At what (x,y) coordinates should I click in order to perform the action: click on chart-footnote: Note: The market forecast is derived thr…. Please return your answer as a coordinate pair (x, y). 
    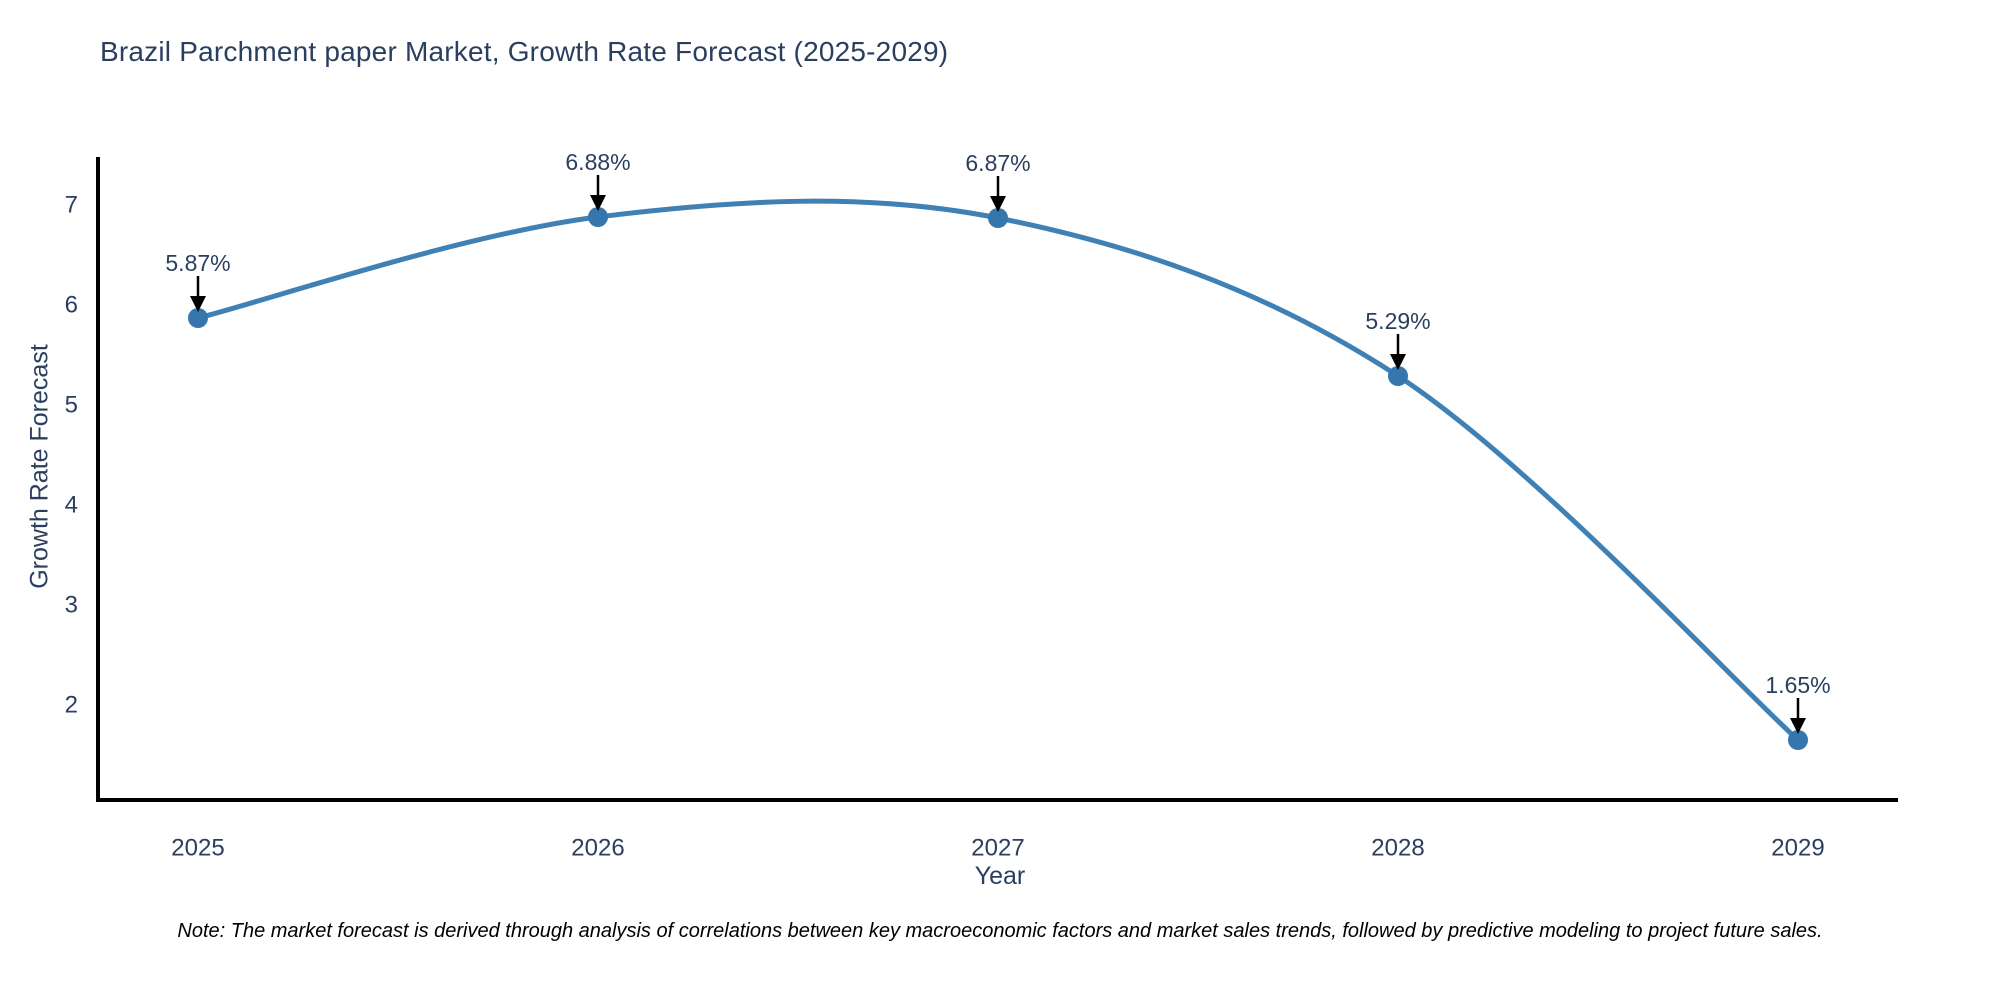
    Looking at the image, I should click on (1000, 931).